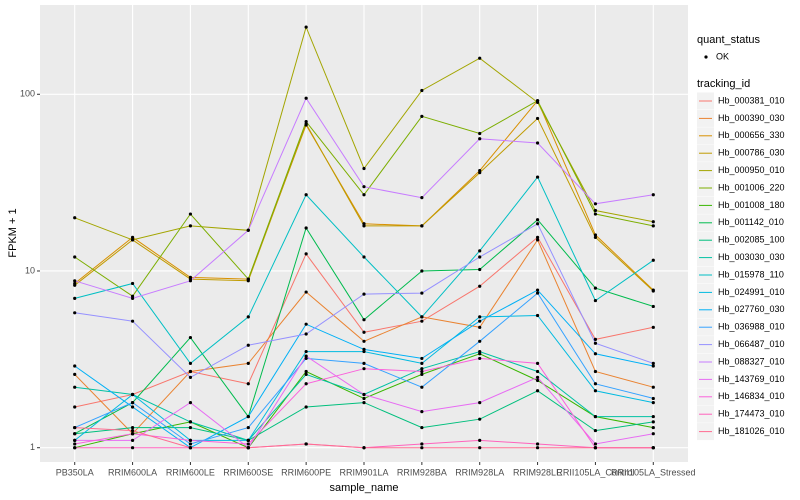 Image resolution: width=800 pixels, height=500 pixels. I want to click on x-tick-label: RRIM901LA, so click(363, 472).